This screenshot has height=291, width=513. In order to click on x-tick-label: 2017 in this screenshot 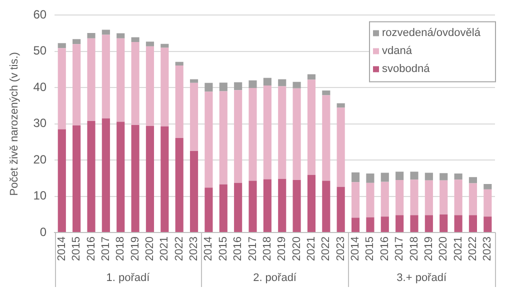, I will do `click(106, 249)`.